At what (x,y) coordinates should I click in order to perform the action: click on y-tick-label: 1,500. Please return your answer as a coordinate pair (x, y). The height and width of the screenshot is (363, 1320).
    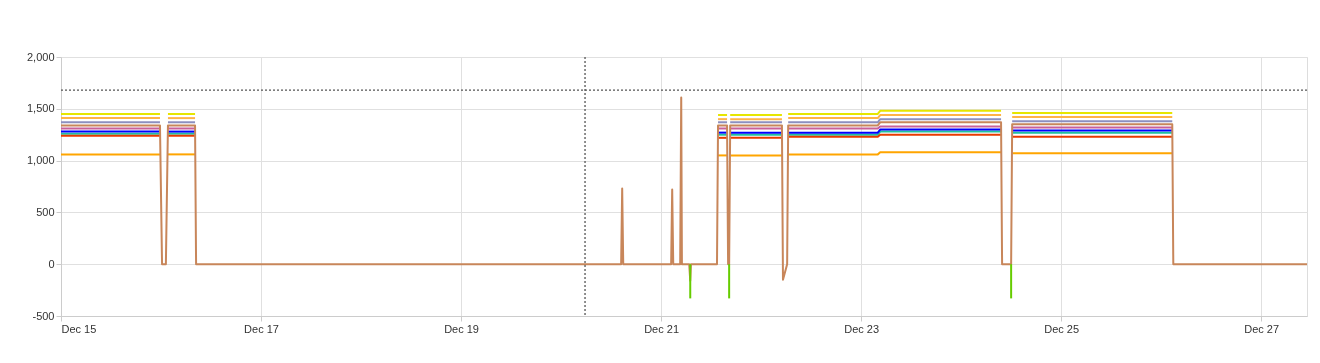
    Looking at the image, I should click on (40, 108).